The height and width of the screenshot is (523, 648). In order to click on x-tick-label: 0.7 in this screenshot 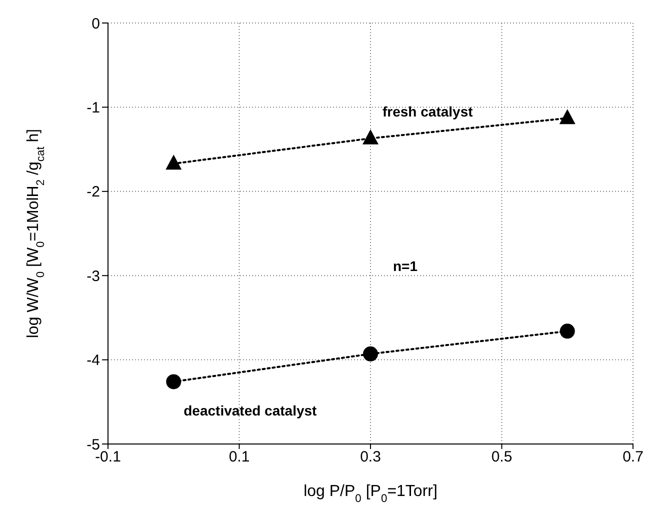, I will do `click(633, 457)`.